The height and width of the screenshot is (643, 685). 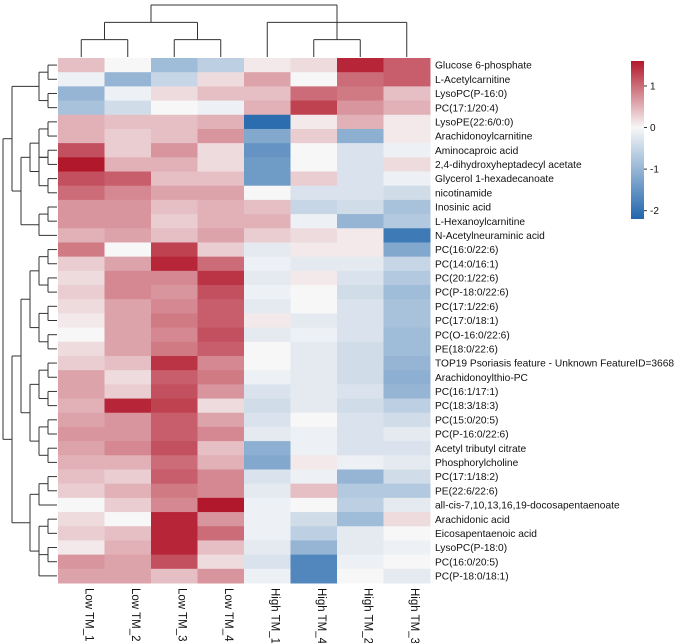 What do you see at coordinates (484, 137) in the screenshot?
I see `row-label: Arachidonoylcarnitine` at bounding box center [484, 137].